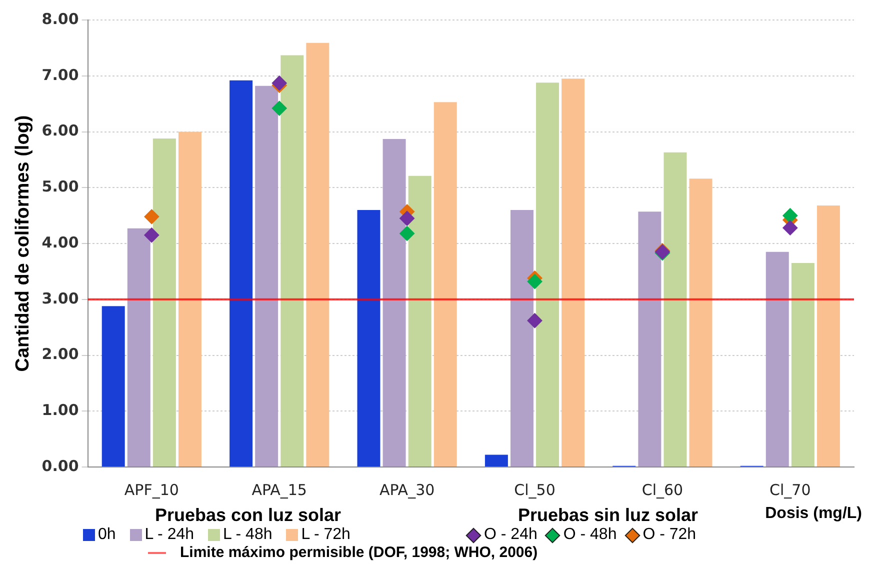  Describe the element at coordinates (60, 354) in the screenshot. I see `y-tick-label: 2.00` at that location.